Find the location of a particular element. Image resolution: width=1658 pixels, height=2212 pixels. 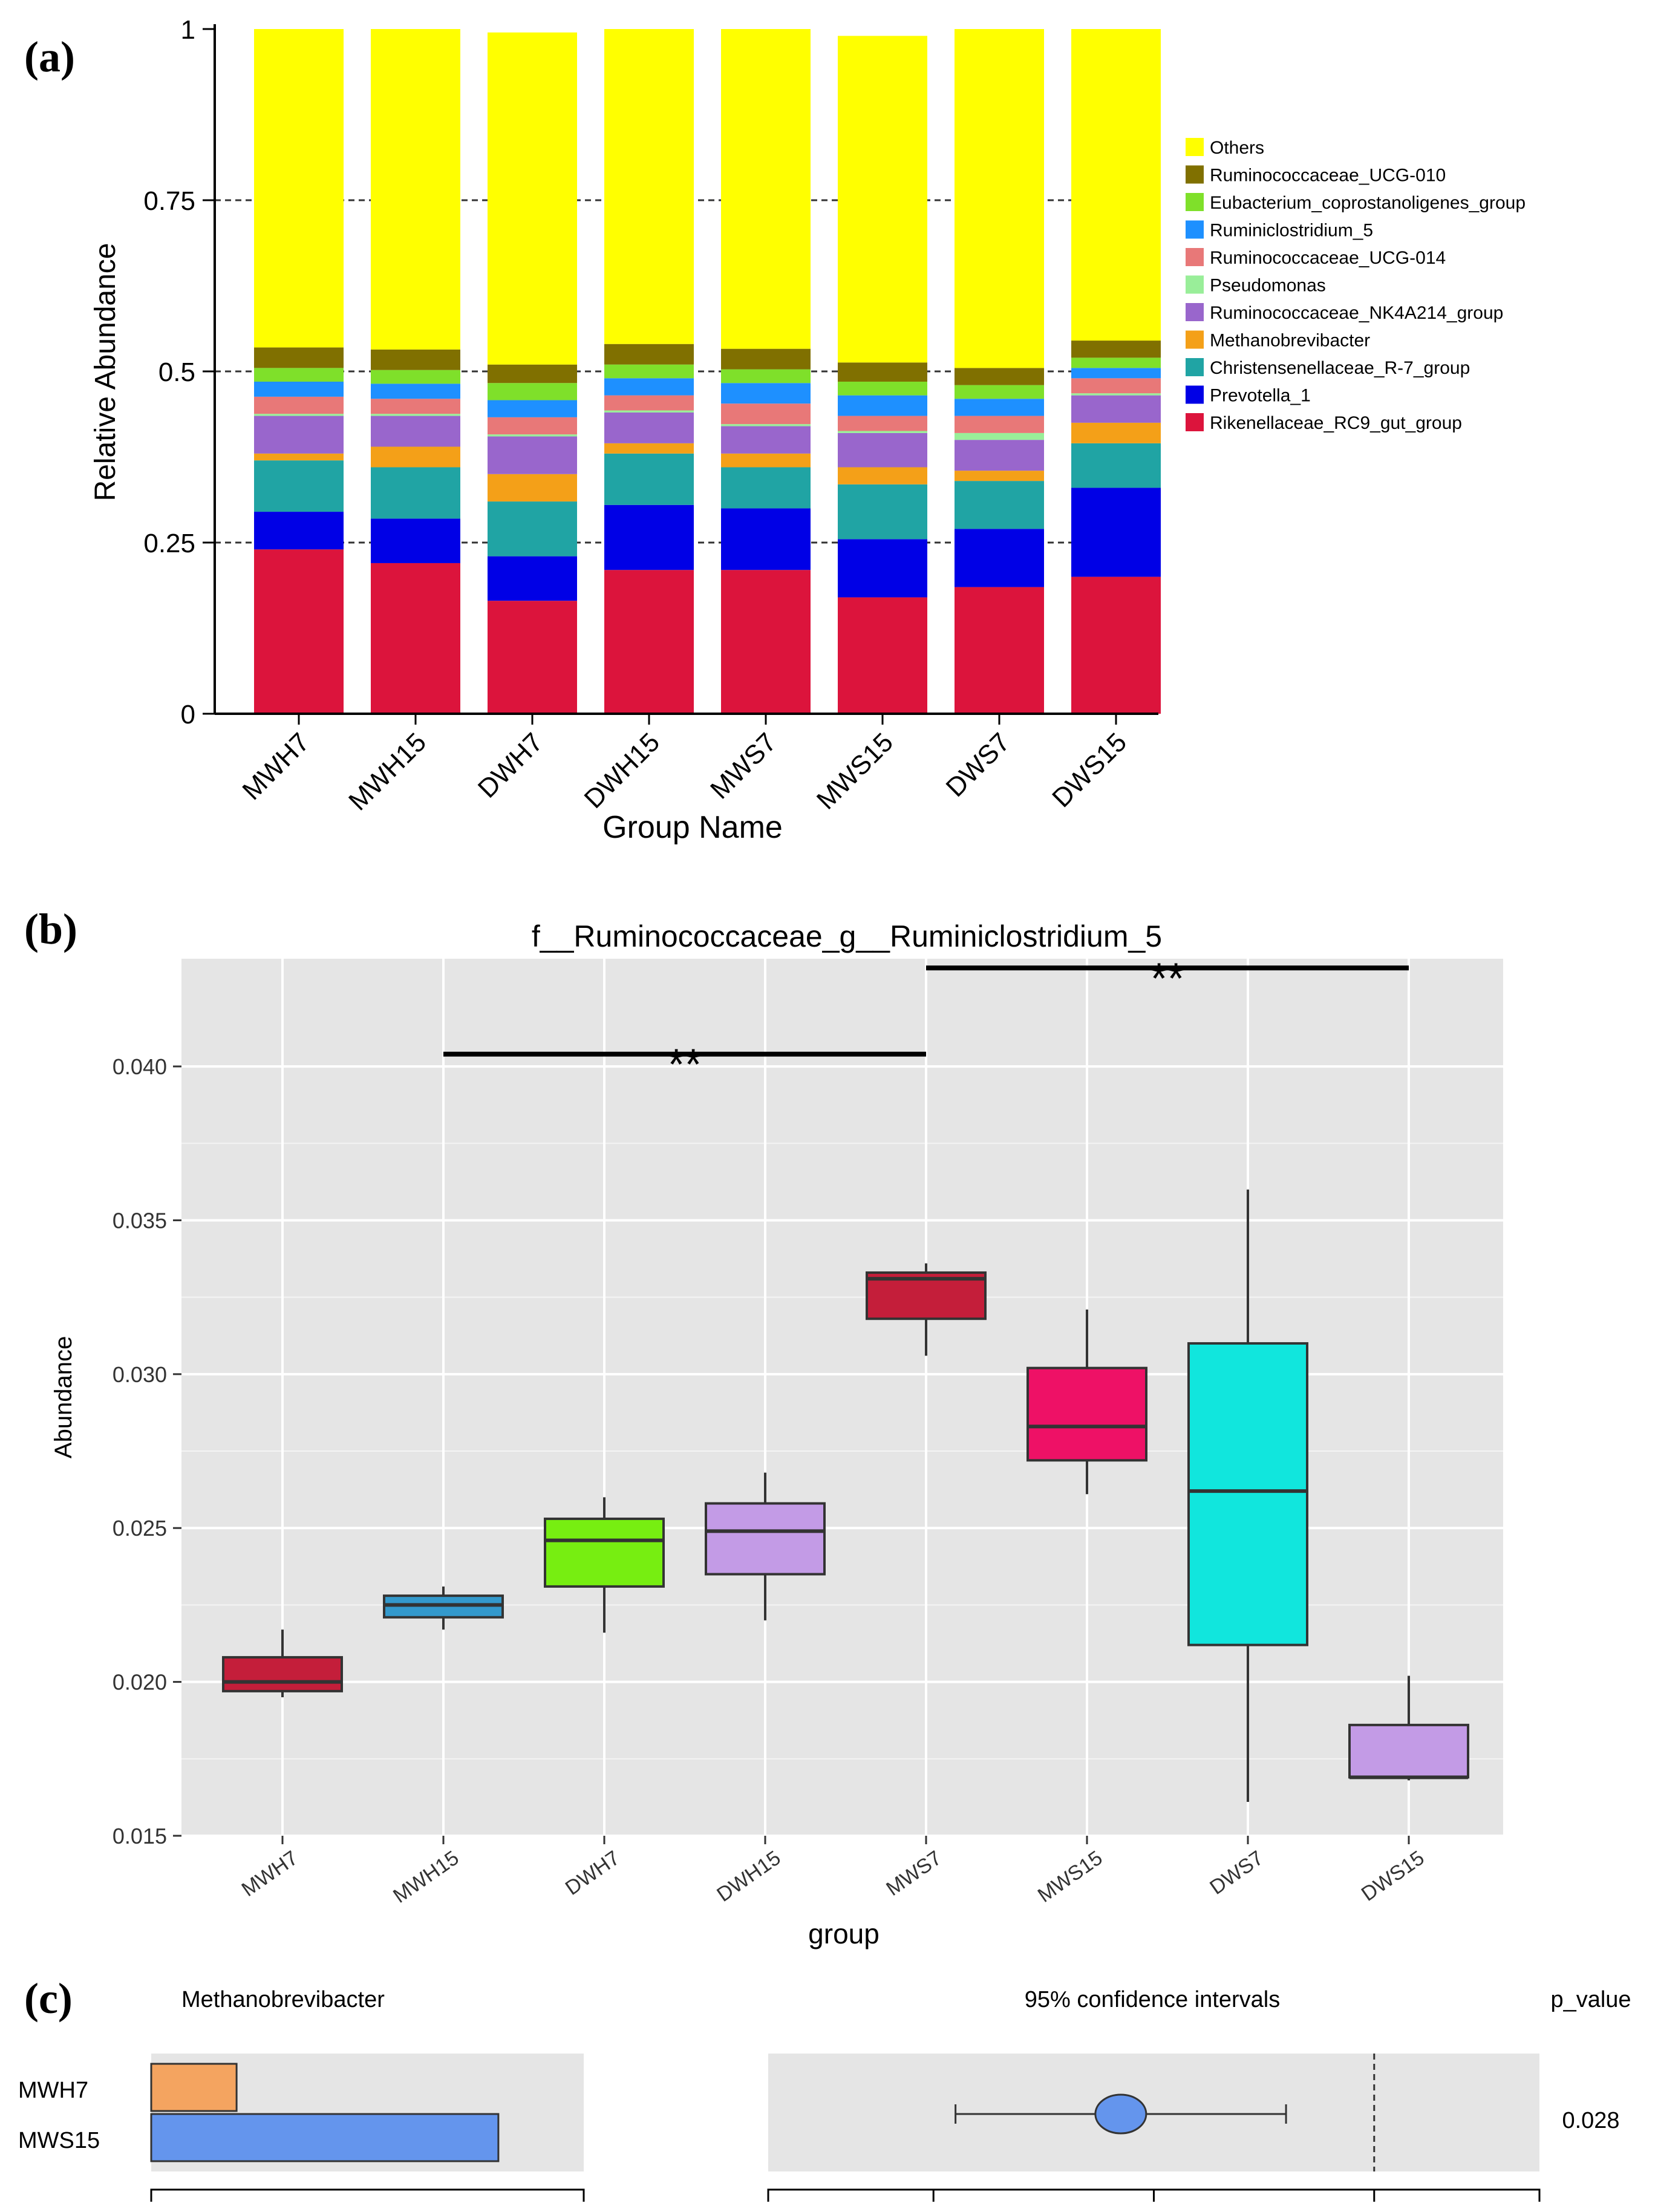

panel-c-confidence-interval is located at coordinates (1165, 2112).